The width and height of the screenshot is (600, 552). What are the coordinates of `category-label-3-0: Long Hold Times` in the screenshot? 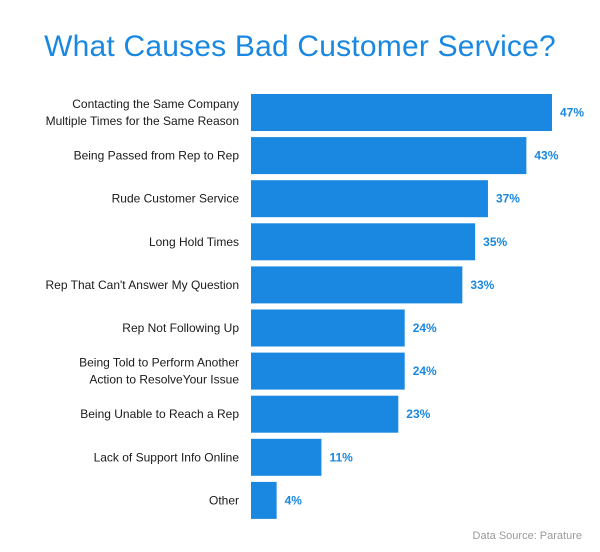 It's located at (194, 242).